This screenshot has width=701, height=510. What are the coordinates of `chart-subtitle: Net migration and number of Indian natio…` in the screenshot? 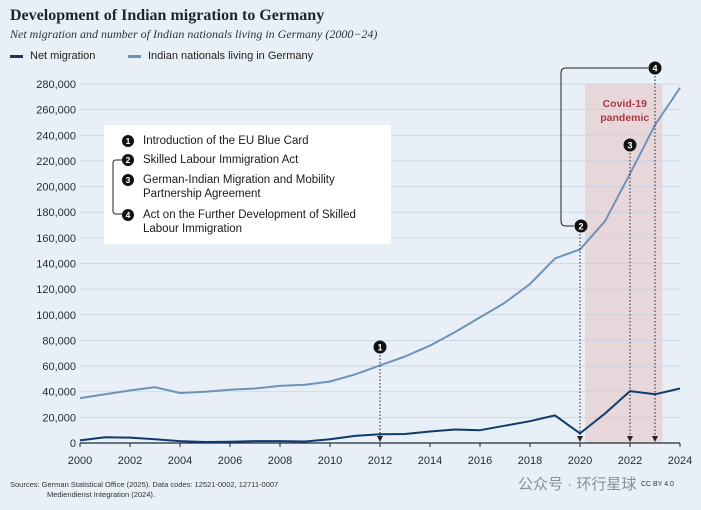 It's located at (194, 34).